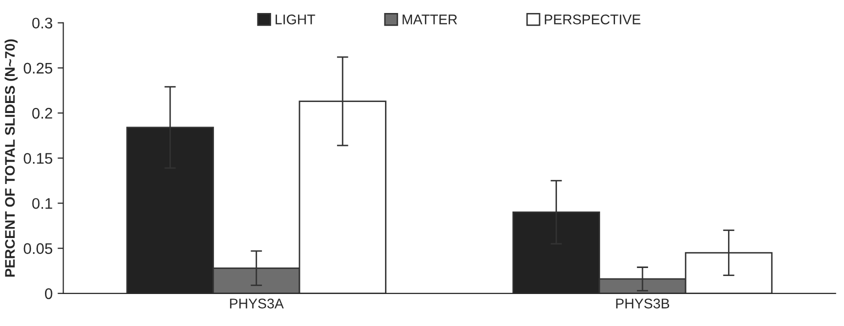 The width and height of the screenshot is (844, 326). Describe the element at coordinates (38, 248) in the screenshot. I see `y-tick-label: 0.05` at that location.